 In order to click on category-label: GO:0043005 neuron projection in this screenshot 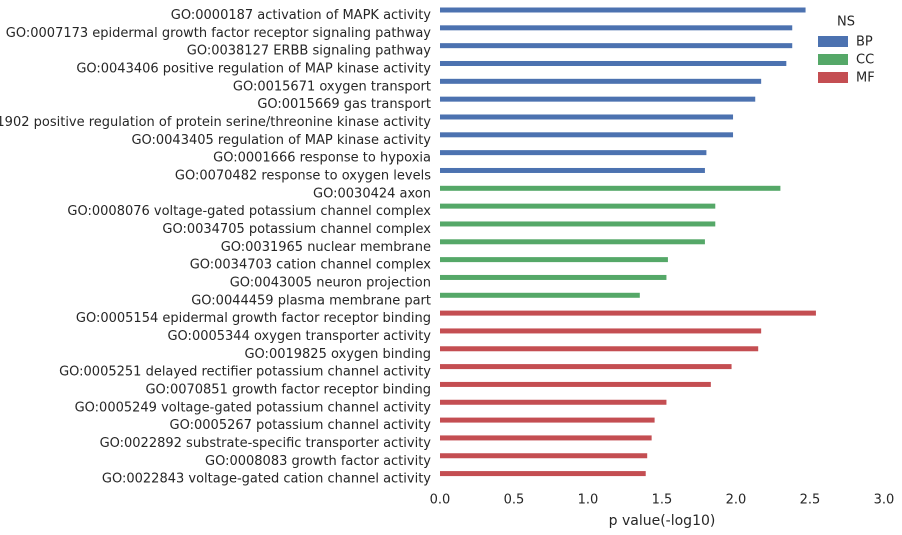, I will do `click(330, 282)`.